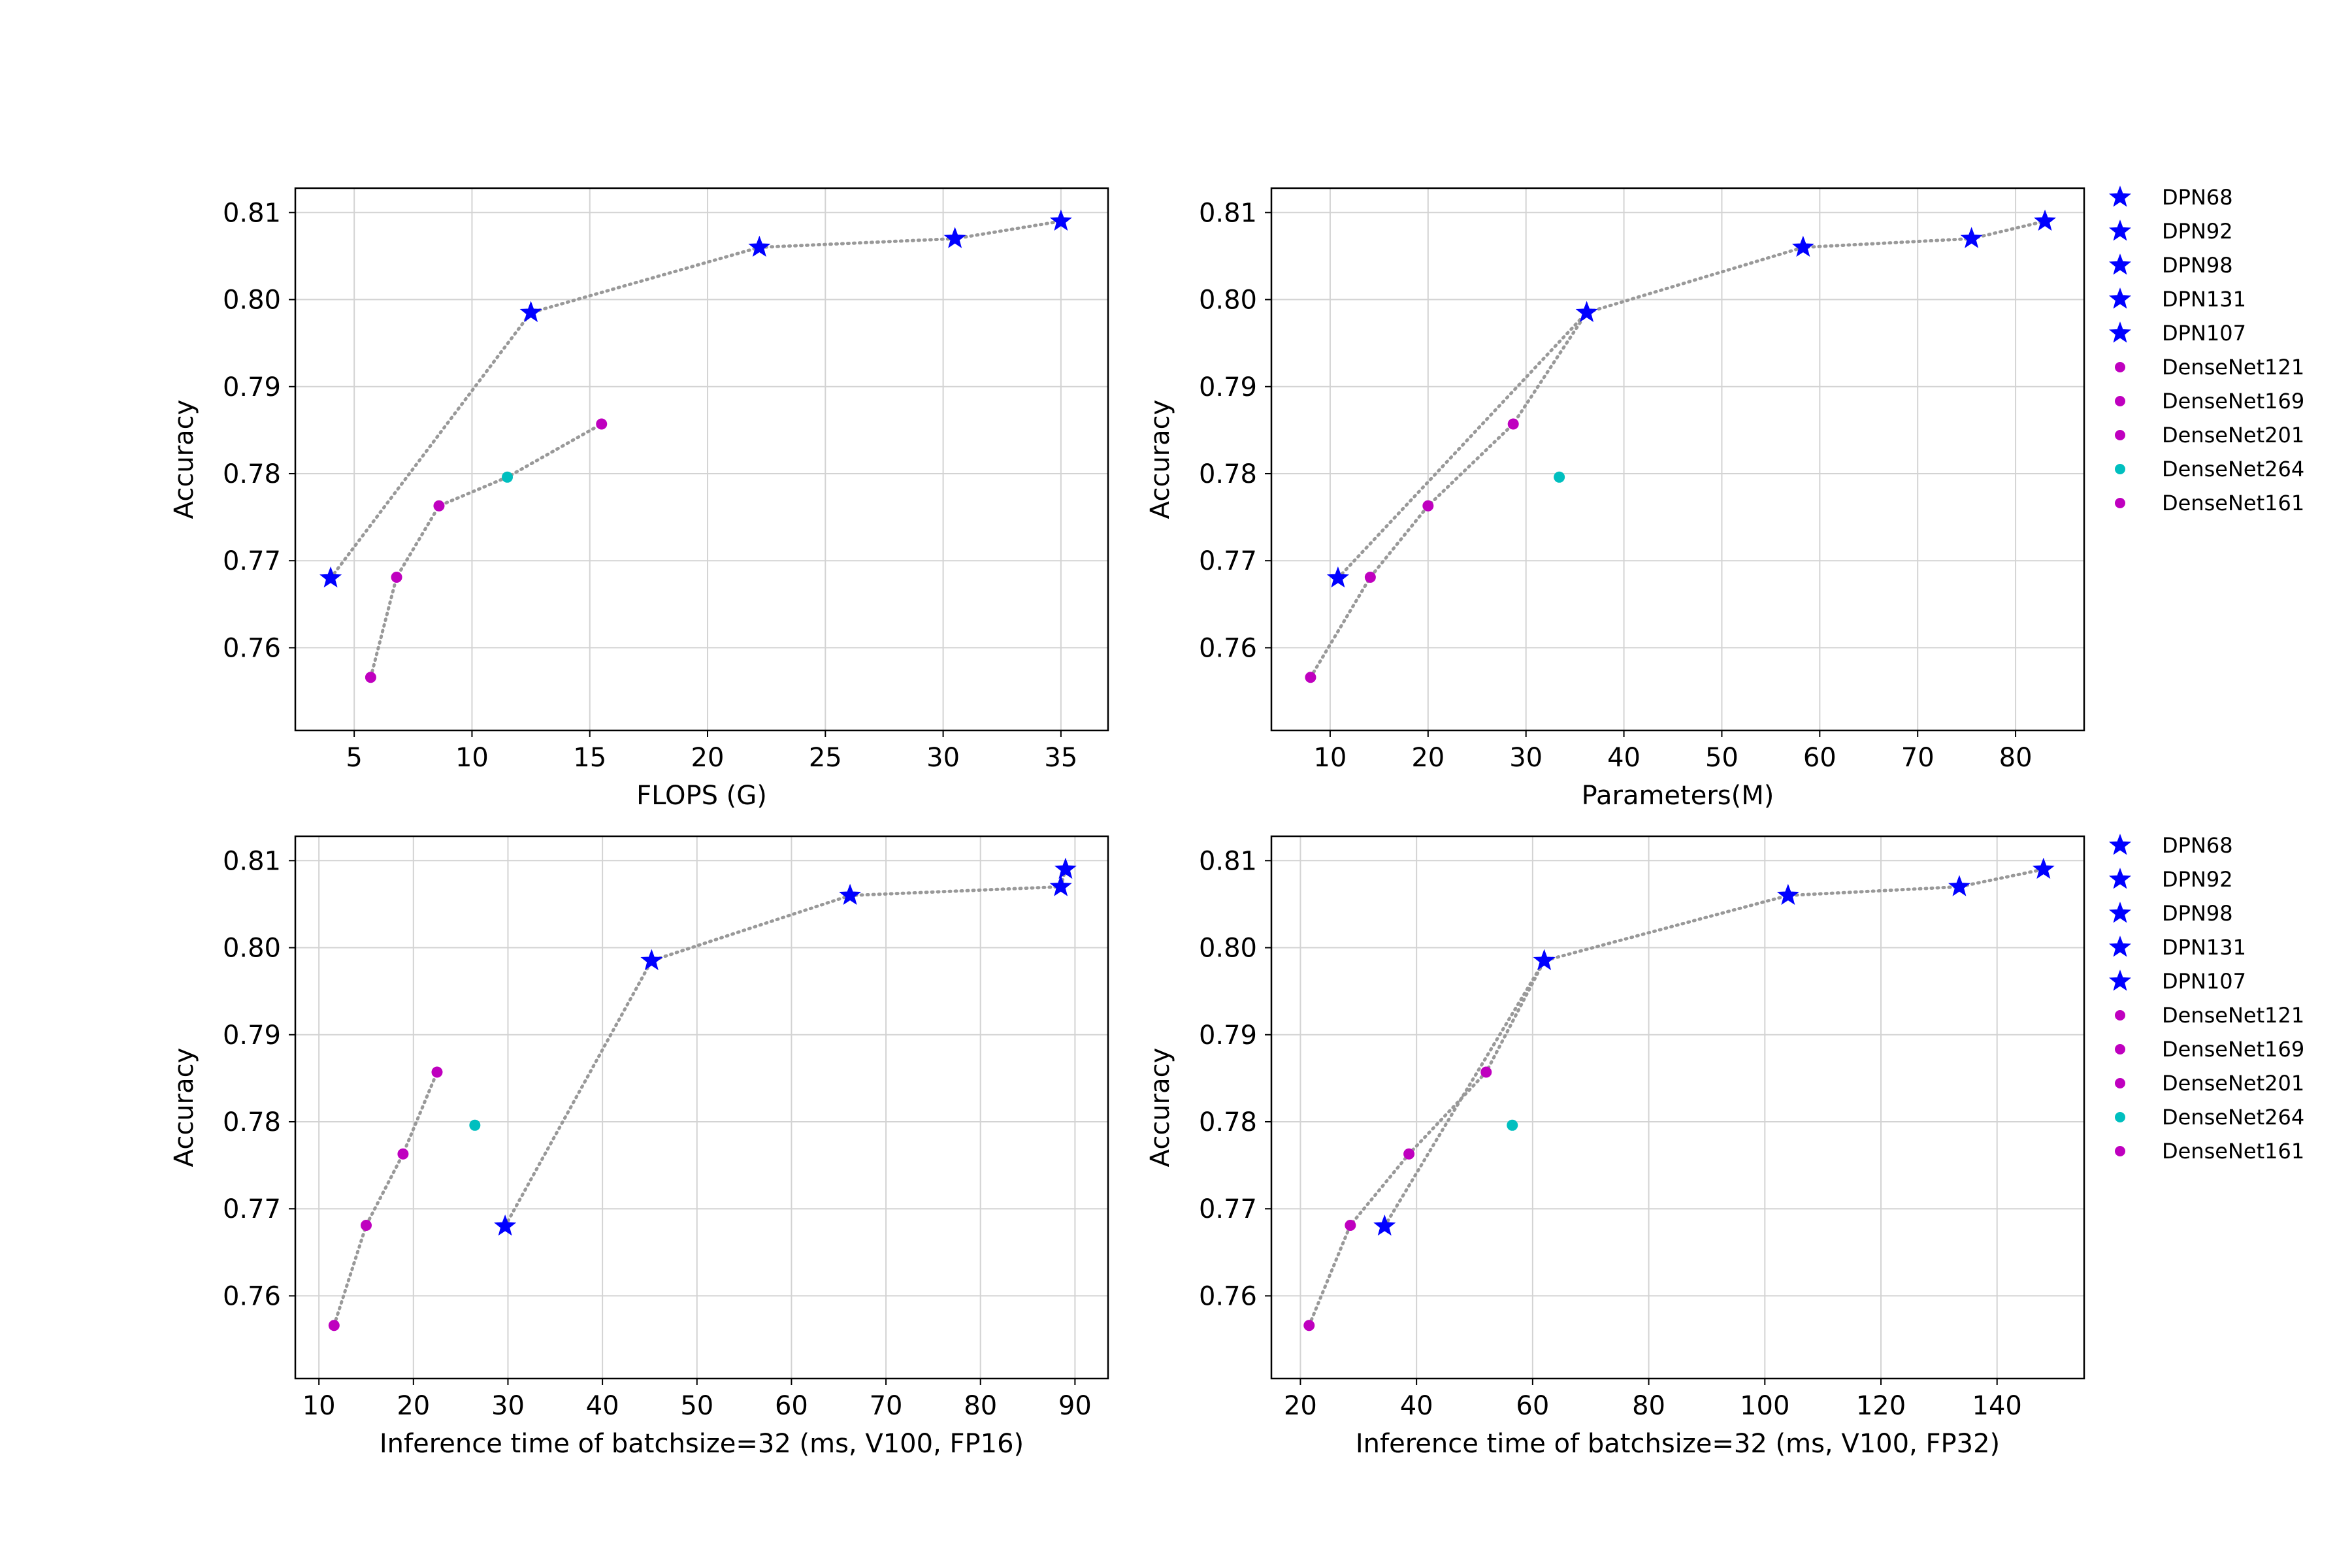 The image size is (2352, 1568). What do you see at coordinates (1310, 677) in the screenshot?
I see `point-densenet121` at bounding box center [1310, 677].